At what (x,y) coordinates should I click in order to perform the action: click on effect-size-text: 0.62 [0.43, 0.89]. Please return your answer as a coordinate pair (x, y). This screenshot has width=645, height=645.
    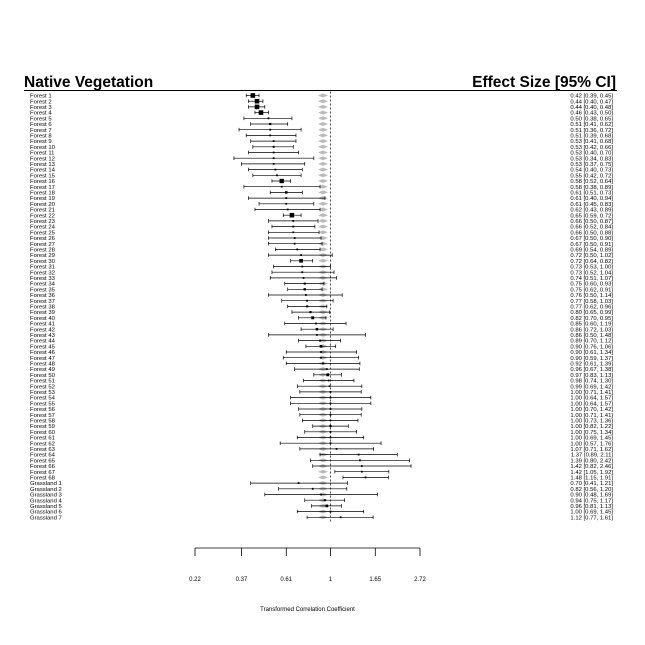
    Looking at the image, I should click on (591, 211).